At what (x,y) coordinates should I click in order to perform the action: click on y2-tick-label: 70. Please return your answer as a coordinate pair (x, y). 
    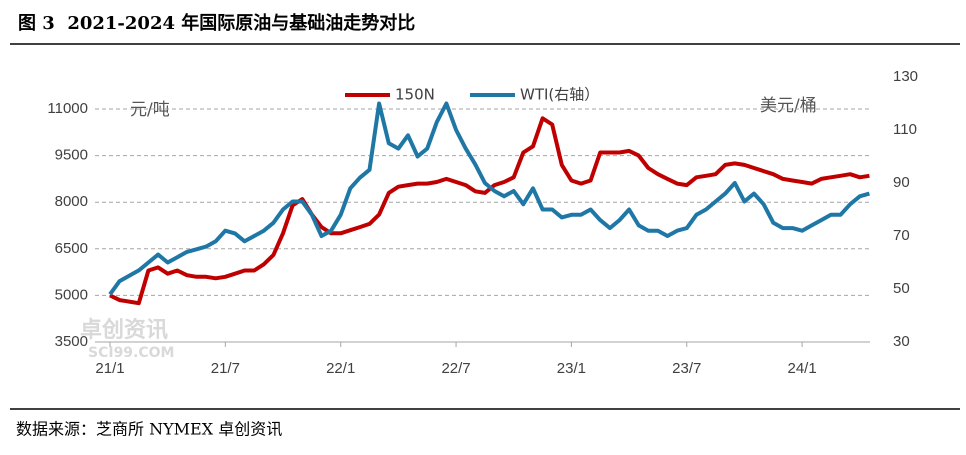
    Looking at the image, I should click on (901, 235).